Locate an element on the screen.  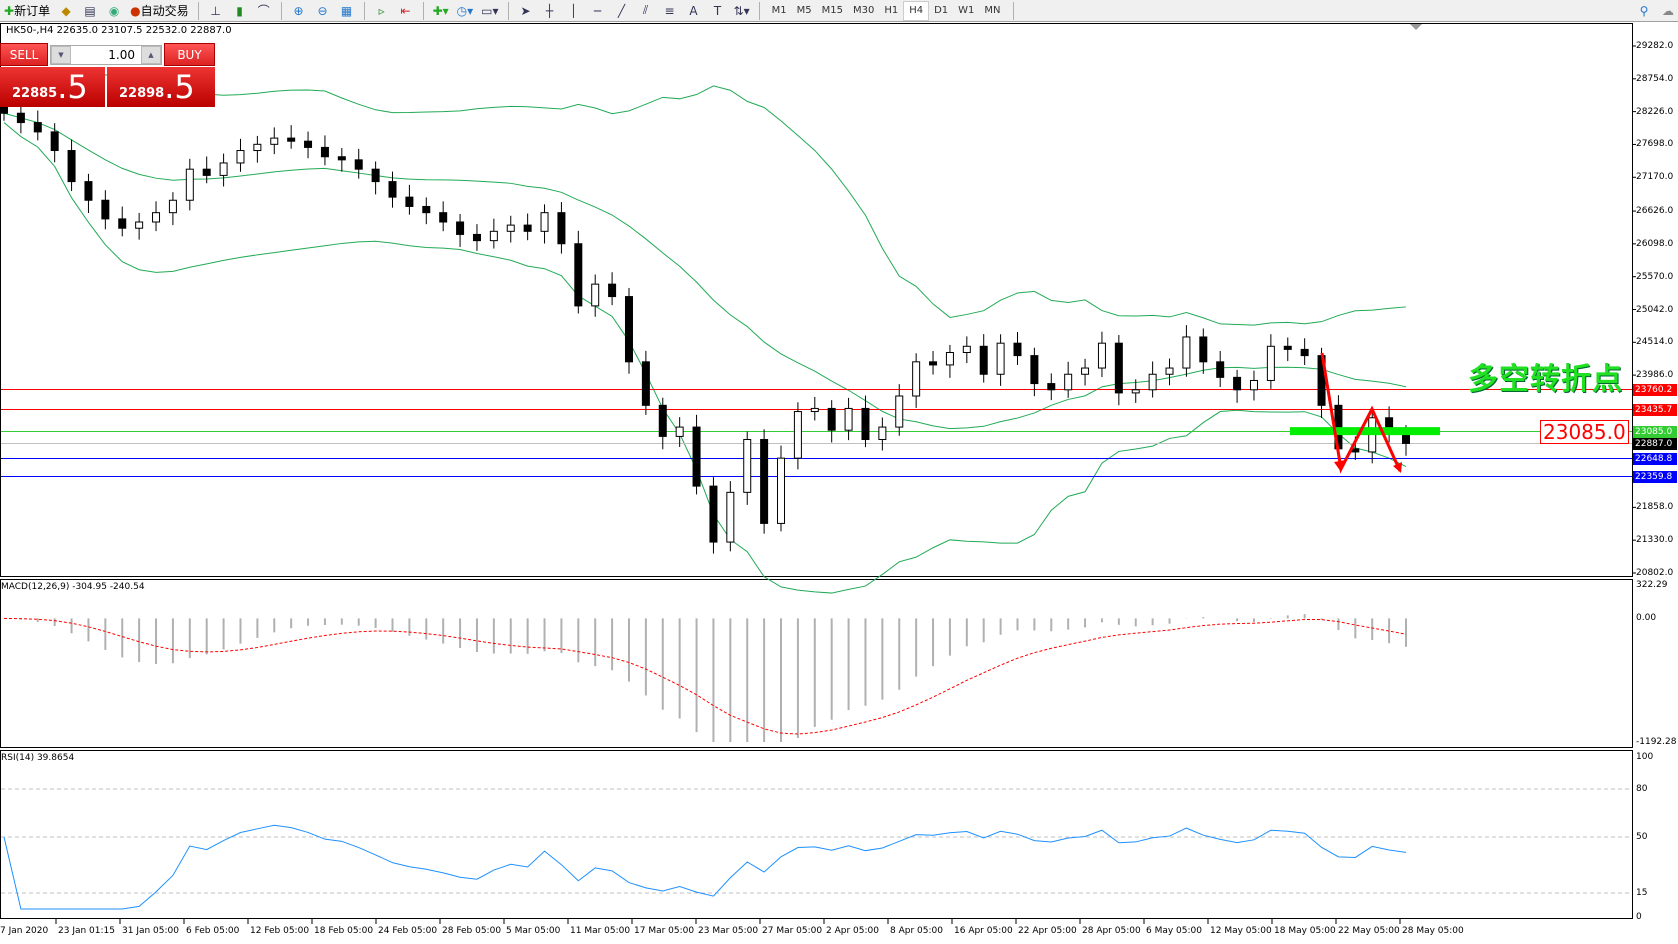
timeframe-m5: M5 is located at coordinates (804, 10).